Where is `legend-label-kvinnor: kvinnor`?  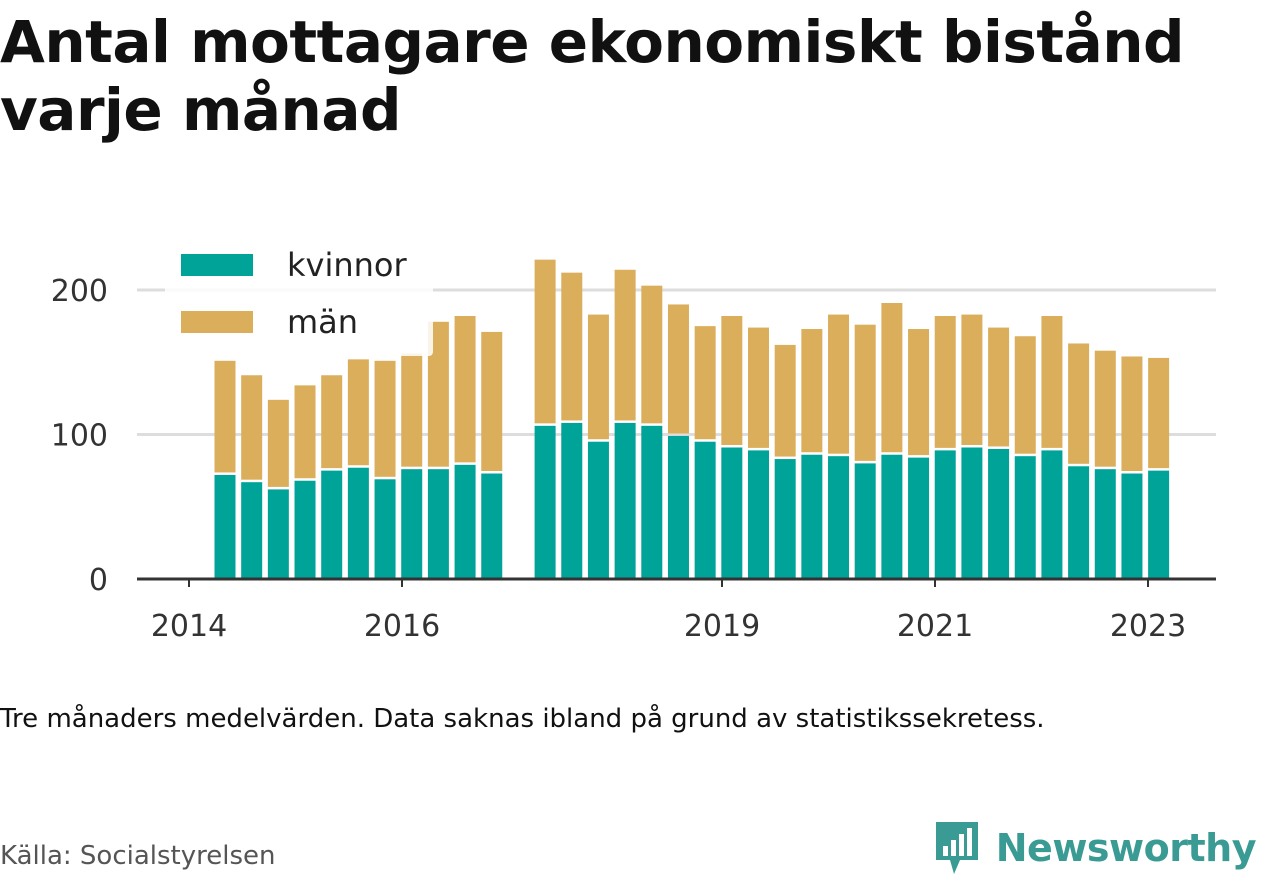 legend-label-kvinnor: kvinnor is located at coordinates (347, 265).